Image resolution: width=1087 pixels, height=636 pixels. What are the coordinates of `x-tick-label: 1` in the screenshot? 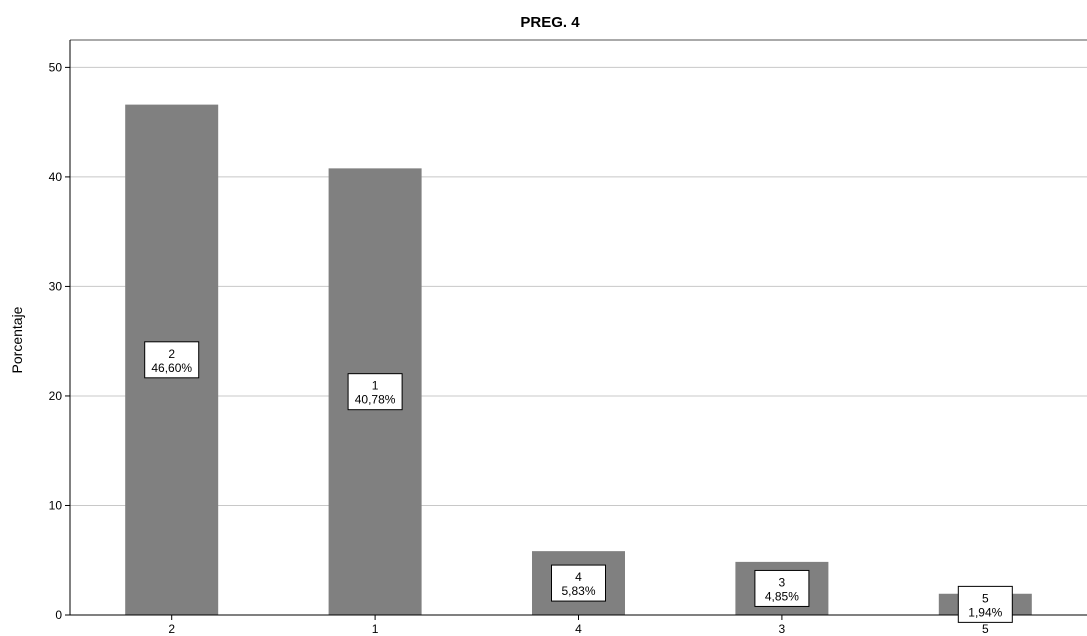 It's located at (375, 629).